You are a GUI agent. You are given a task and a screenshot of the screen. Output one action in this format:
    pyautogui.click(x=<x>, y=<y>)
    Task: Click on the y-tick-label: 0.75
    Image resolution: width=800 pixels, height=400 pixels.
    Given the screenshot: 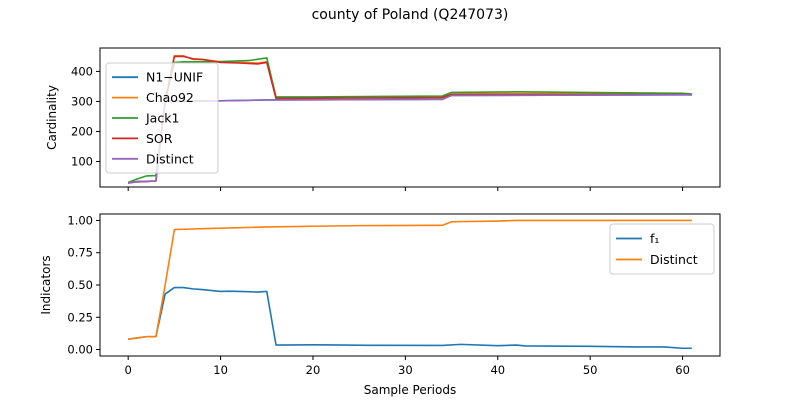 What is the action you would take?
    pyautogui.click(x=80, y=253)
    